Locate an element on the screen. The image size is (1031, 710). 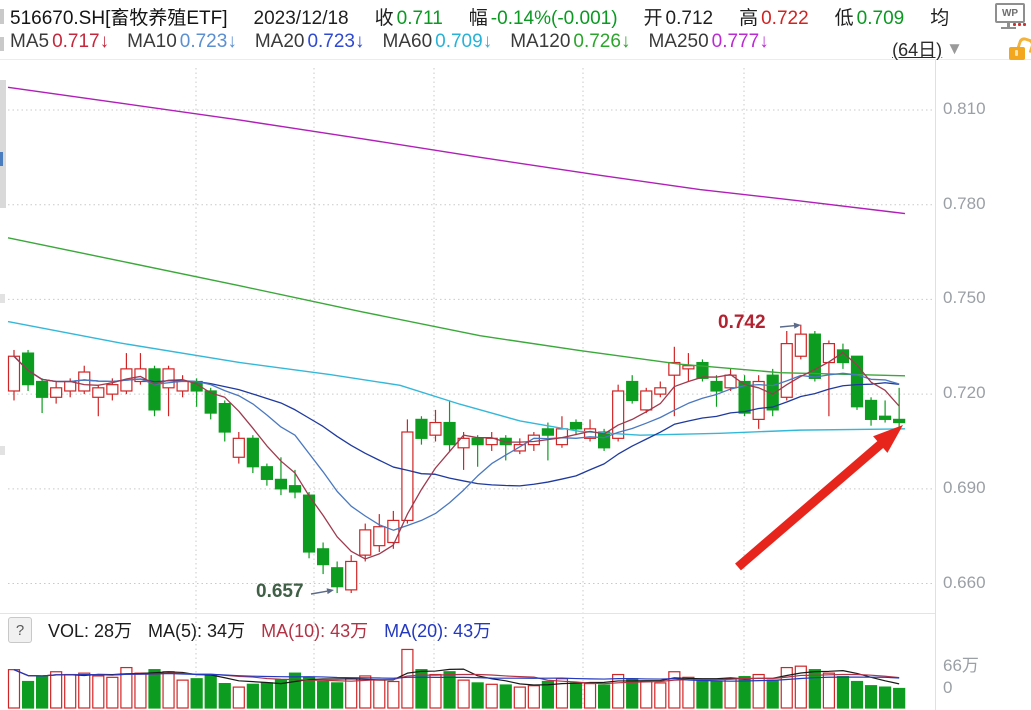
y-axis-label: 0.750 is located at coordinates (964, 298).